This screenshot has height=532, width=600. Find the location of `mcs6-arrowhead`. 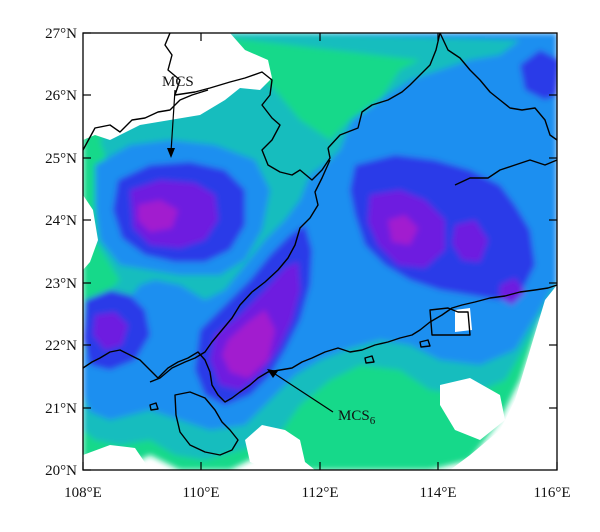

mcs6-arrowhead is located at coordinates (272, 373).